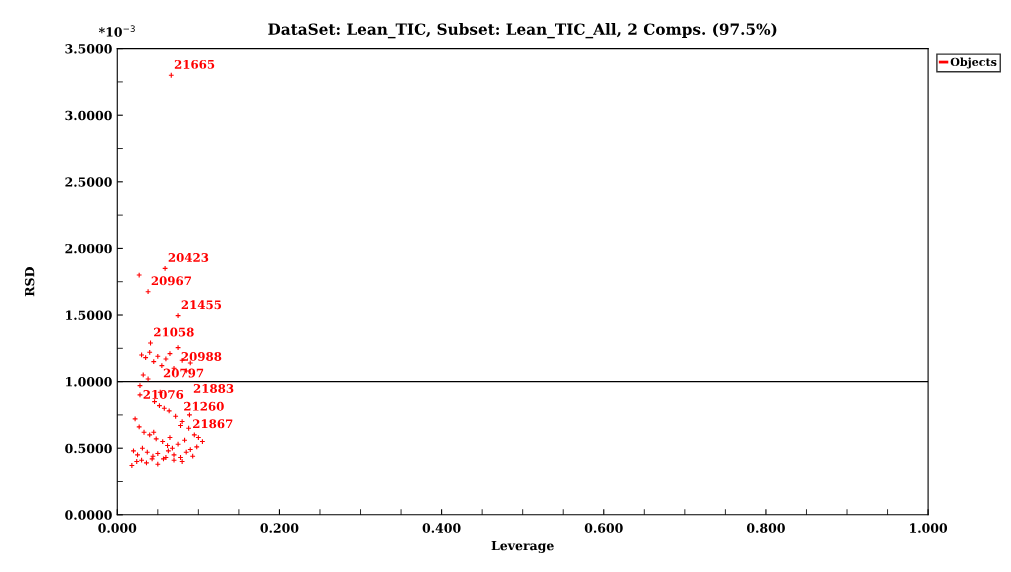  Describe the element at coordinates (88, 248) in the screenshot. I see `y-tick-label: 2.0000` at that location.